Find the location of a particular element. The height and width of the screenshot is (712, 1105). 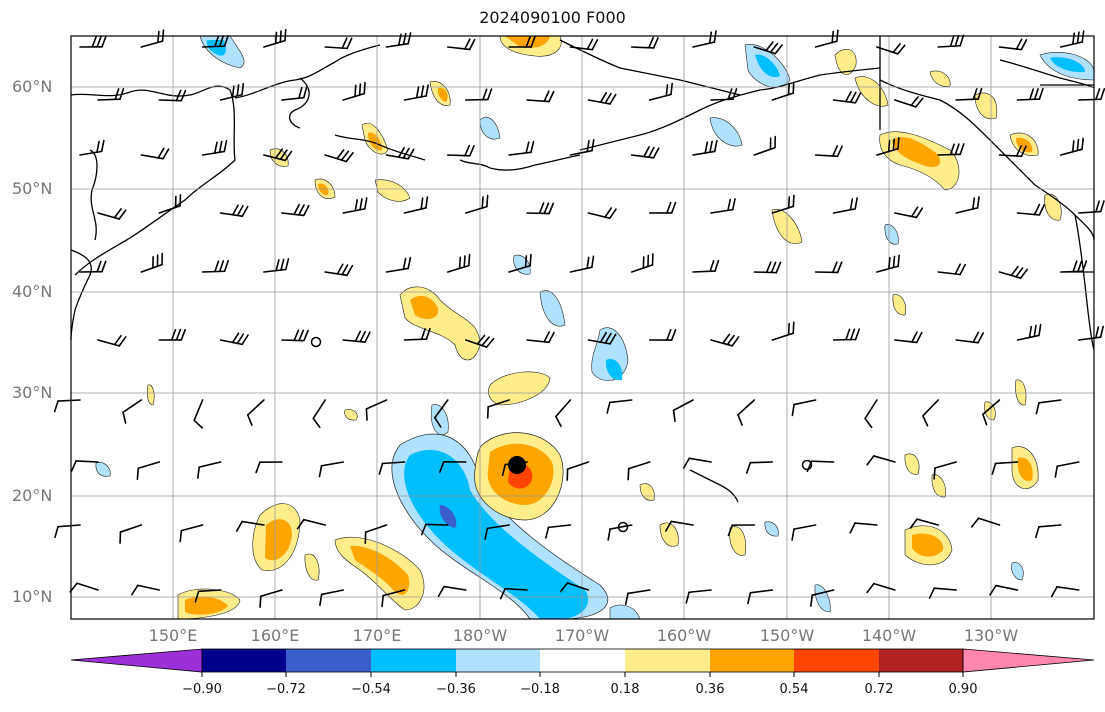

colorbar-tick-label: 0.18 is located at coordinates (625, 689).